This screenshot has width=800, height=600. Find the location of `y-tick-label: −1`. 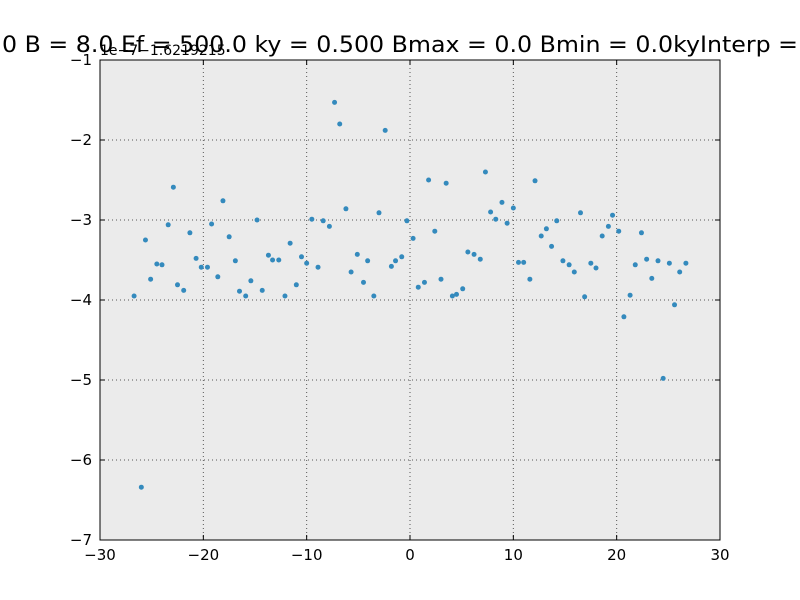

y-tick-label: −1 is located at coordinates (81, 60).